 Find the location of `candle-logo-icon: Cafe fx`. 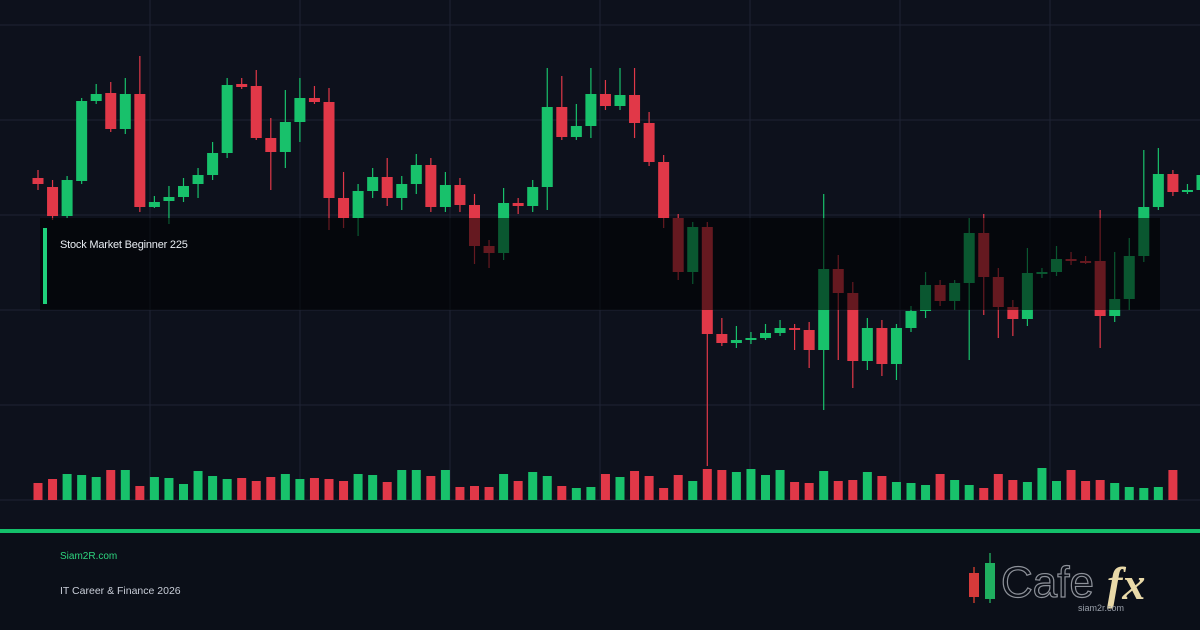

candle-logo-icon: Cafe fx is located at coordinates (1057, 581).